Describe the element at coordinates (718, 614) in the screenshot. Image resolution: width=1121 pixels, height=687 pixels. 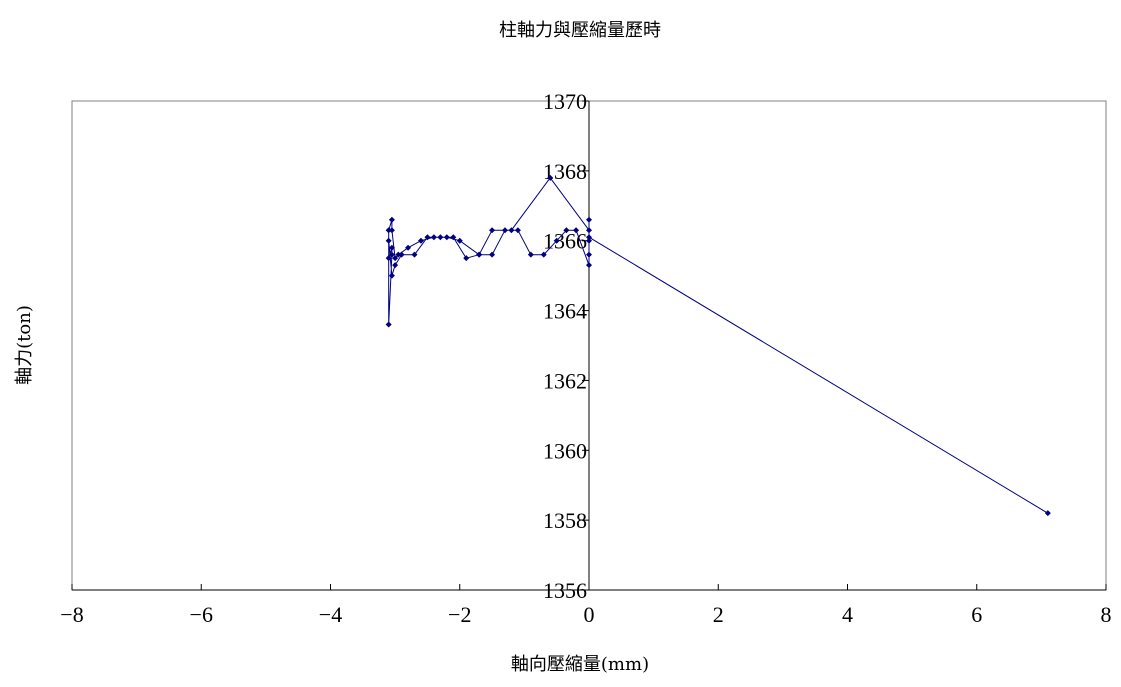
I see `x-tick-label: 2` at that location.